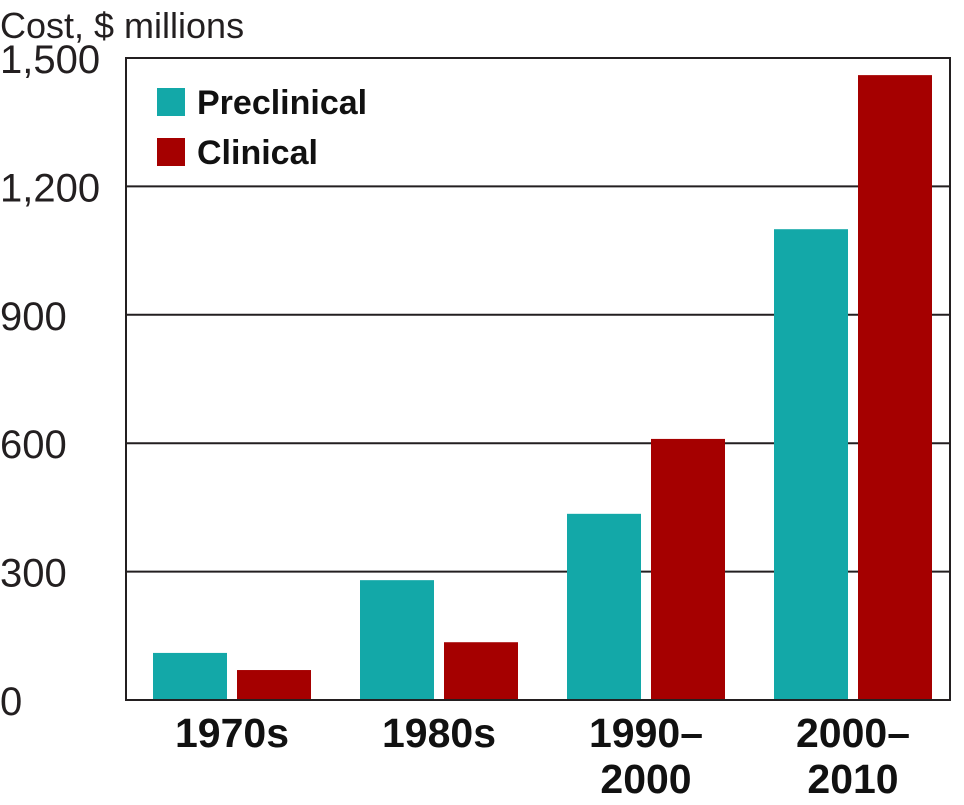 This screenshot has height=805, width=964. I want to click on y-tick-label: 1,200, so click(50, 188).